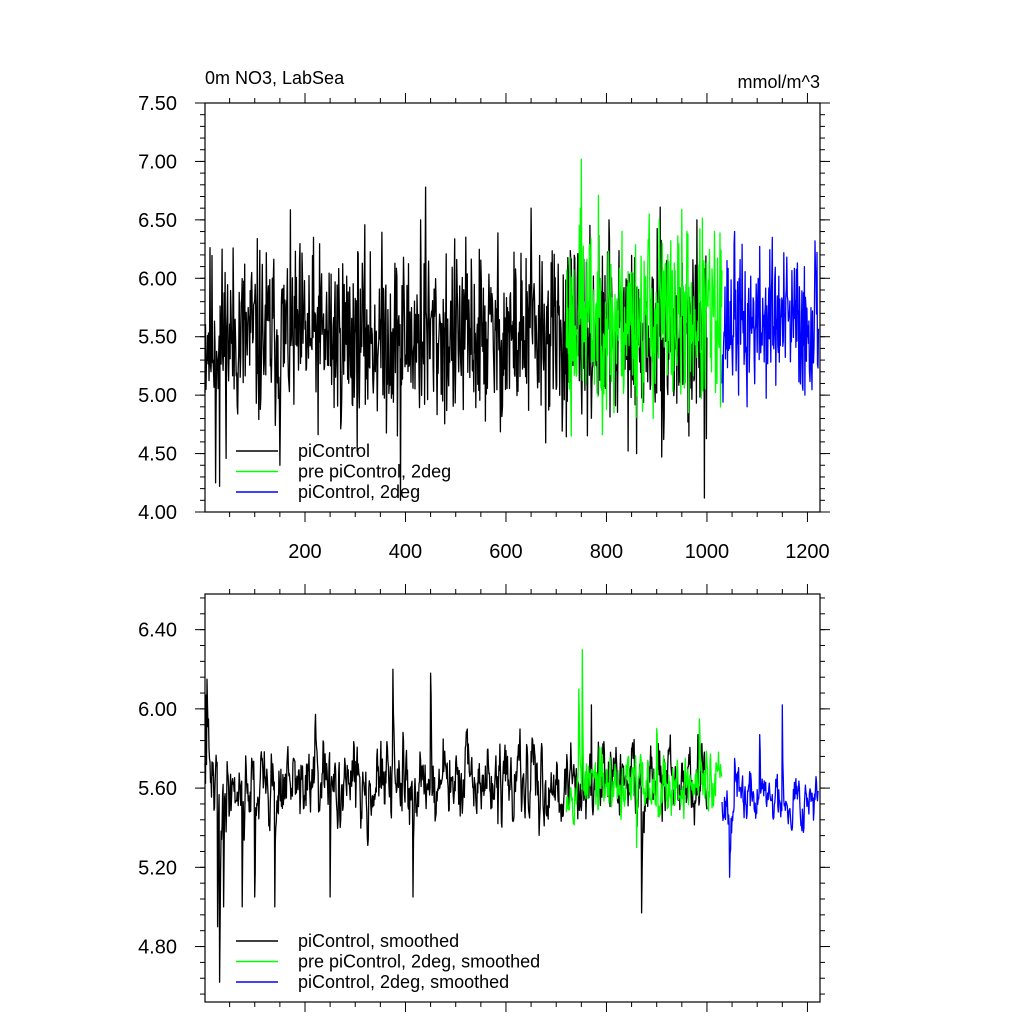  I want to click on y-tick-label: 6.50, so click(157, 221).